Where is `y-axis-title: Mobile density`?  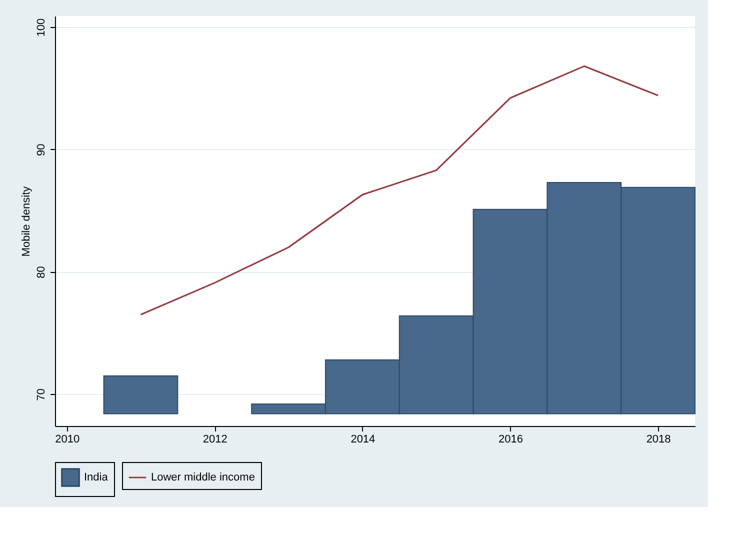
y-axis-title: Mobile density is located at coordinates (26, 221).